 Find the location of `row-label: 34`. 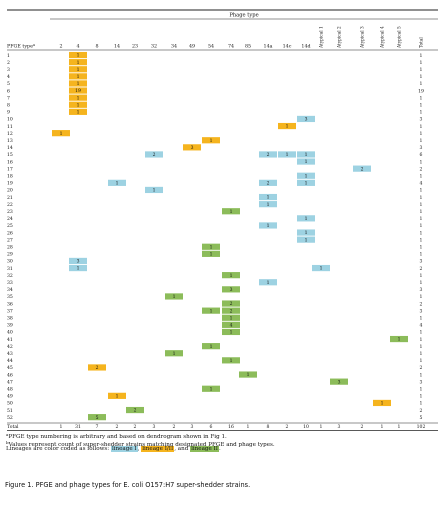

row-label: 34 is located at coordinates (10, 290).